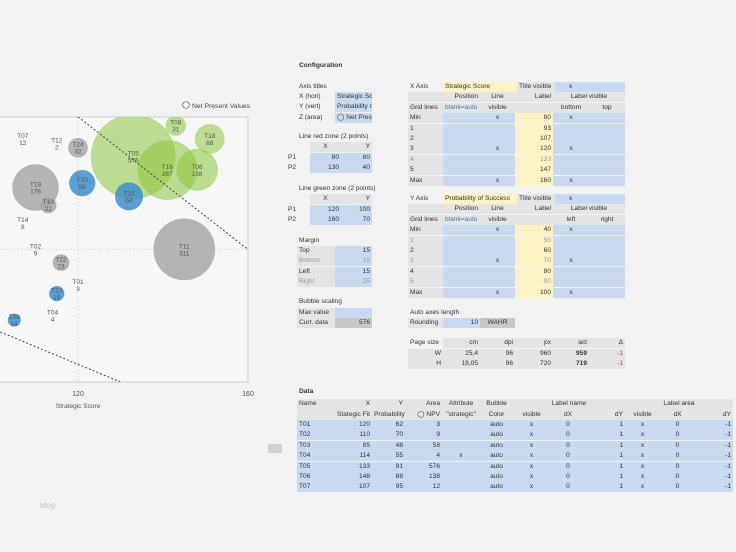 This screenshot has height=552, width=736. I want to click on grid-label-input: 107, so click(534, 139).